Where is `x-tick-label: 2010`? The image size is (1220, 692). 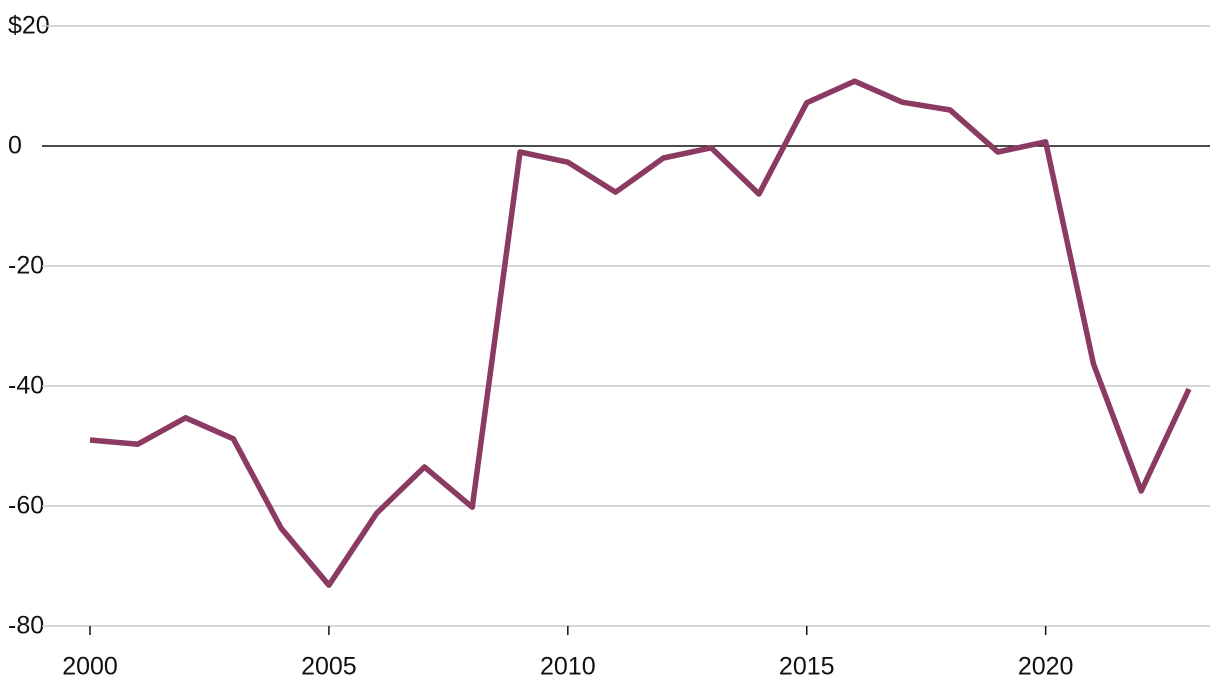 x-tick-label: 2010 is located at coordinates (568, 667).